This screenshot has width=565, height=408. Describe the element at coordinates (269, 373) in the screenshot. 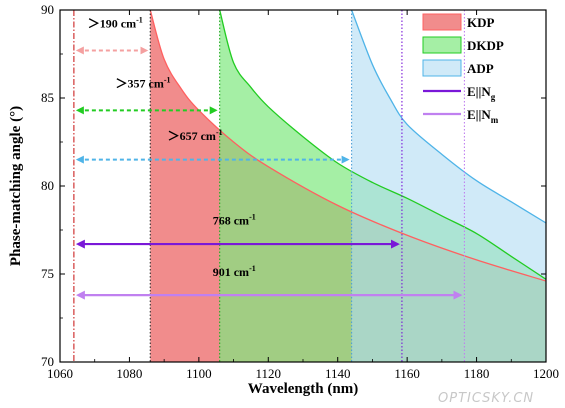

I see `x-tick-label-1120: 1120` at that location.